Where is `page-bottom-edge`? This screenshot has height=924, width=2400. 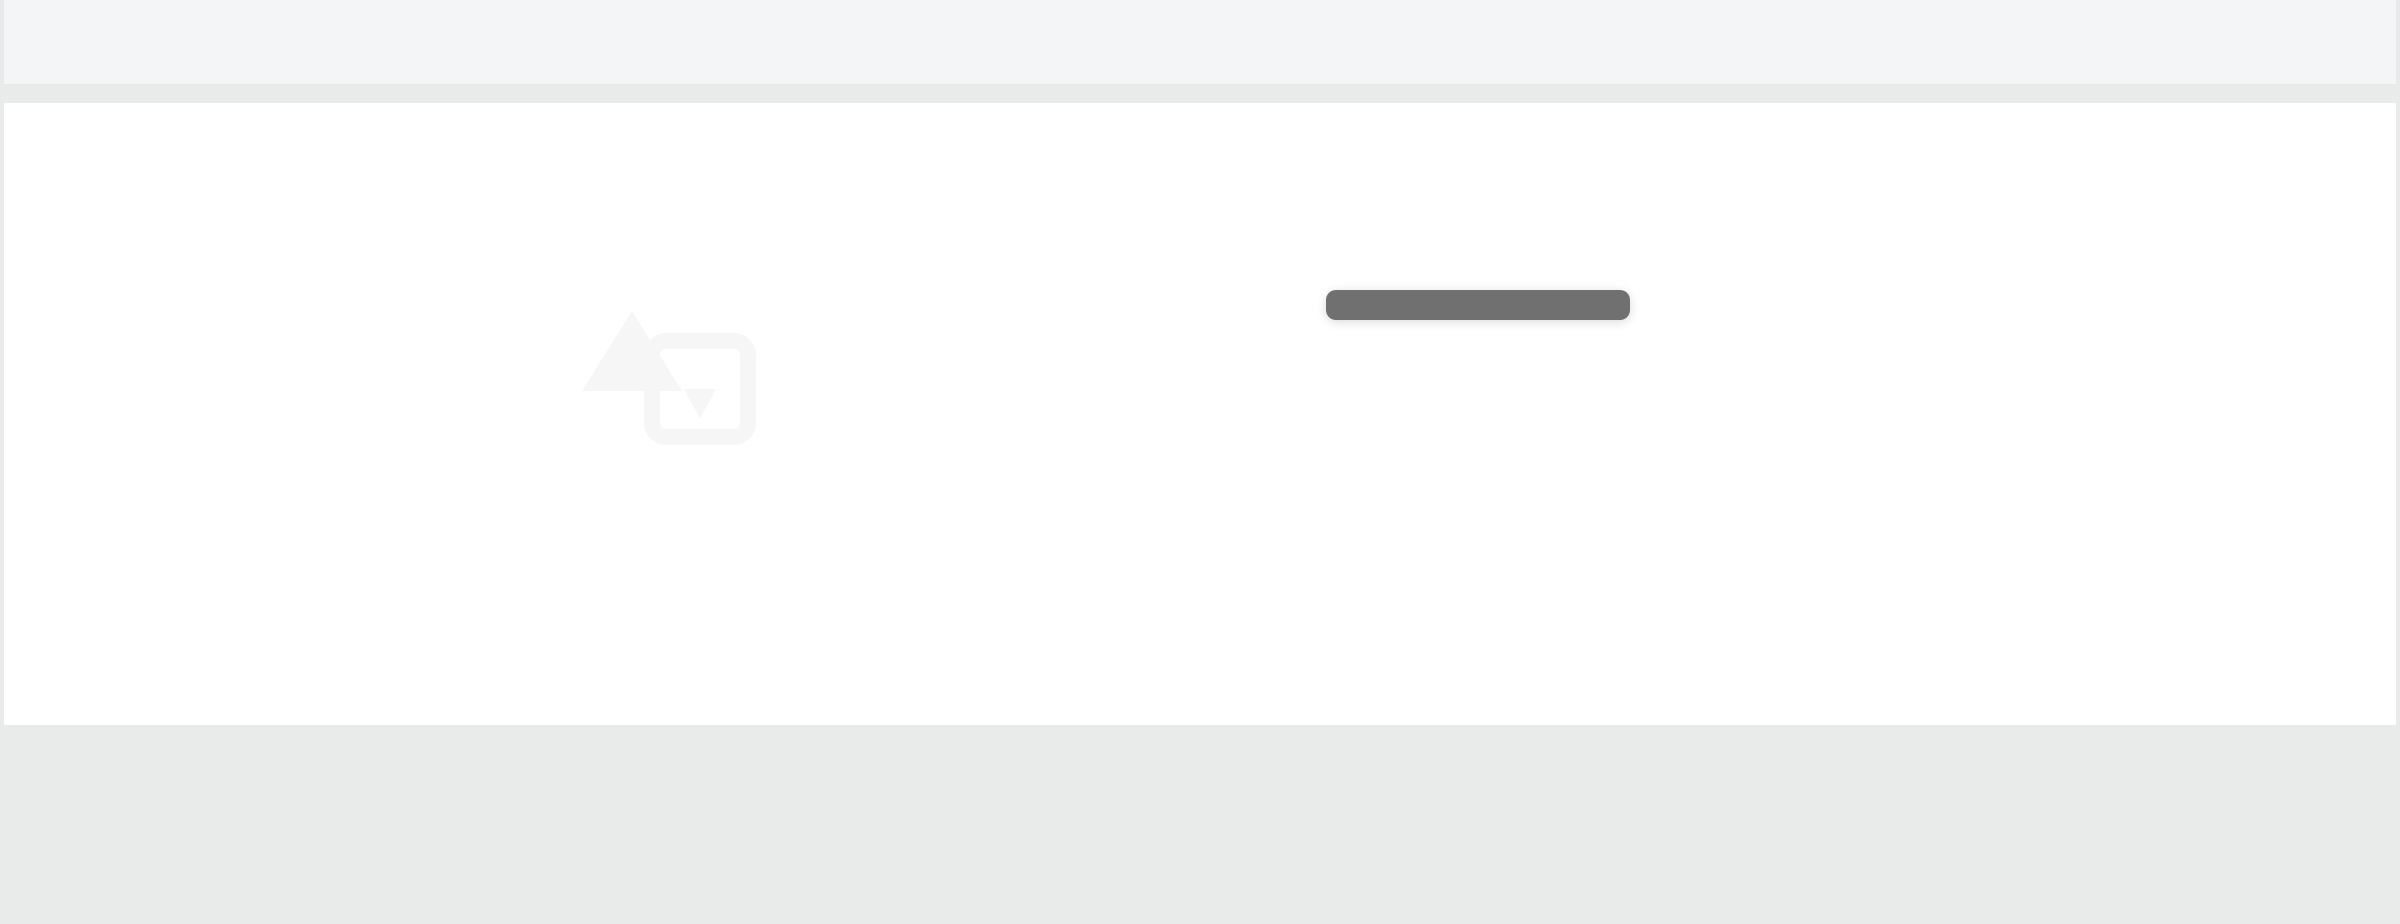
page-bottom-edge is located at coordinates (1200, 728).